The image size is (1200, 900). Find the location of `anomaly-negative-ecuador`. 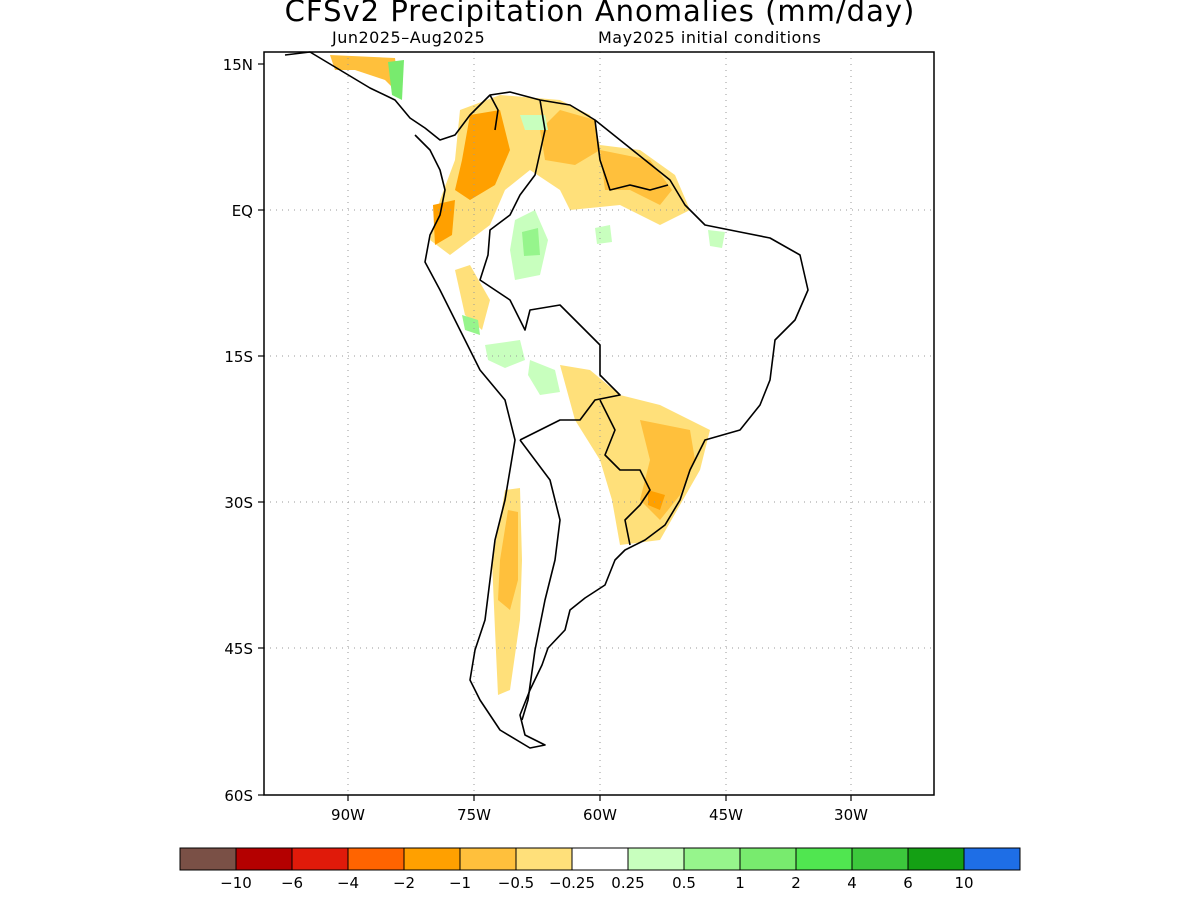

anomaly-negative-ecuador is located at coordinates (444, 222).